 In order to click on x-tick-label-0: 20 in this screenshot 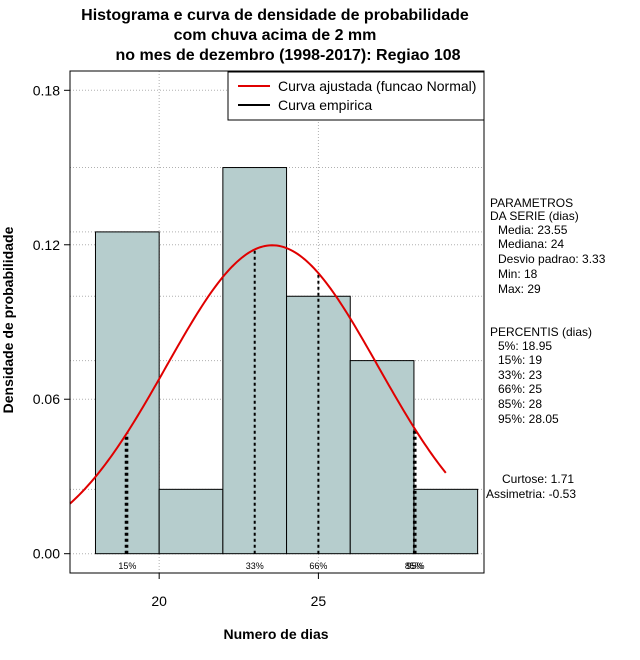, I will do `click(159, 601)`.